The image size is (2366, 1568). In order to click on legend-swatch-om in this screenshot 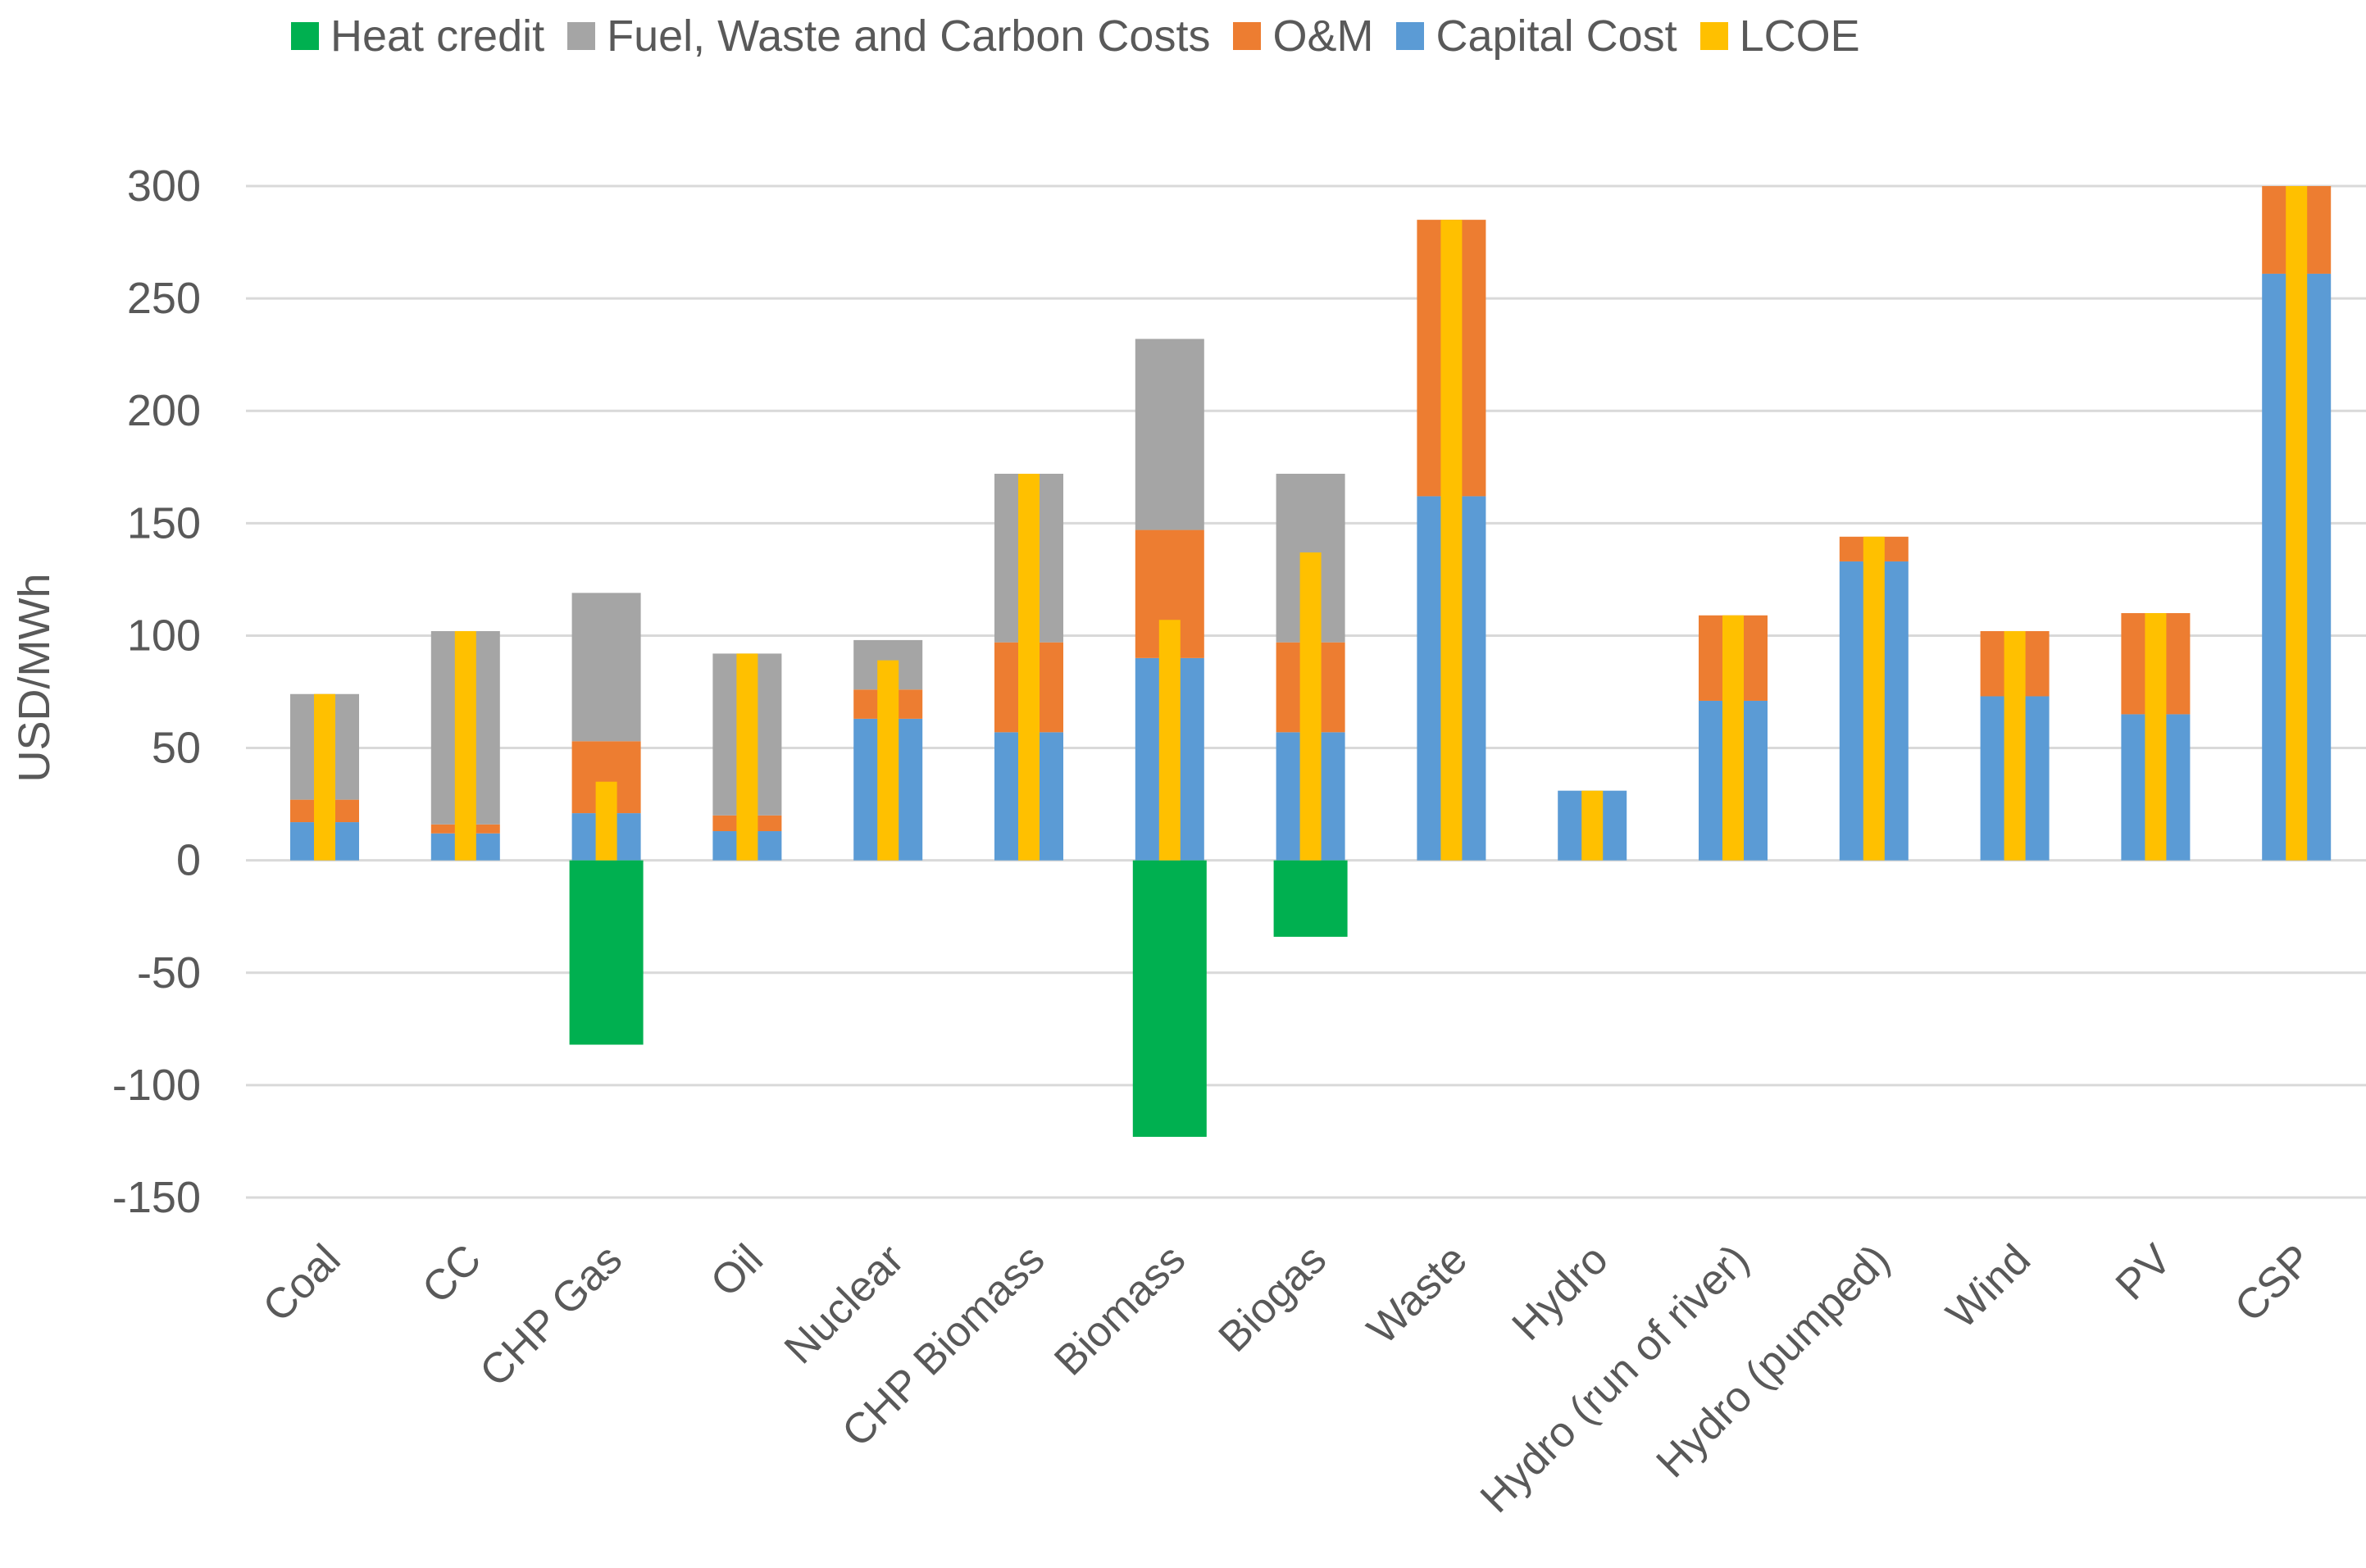, I will do `click(1247, 36)`.